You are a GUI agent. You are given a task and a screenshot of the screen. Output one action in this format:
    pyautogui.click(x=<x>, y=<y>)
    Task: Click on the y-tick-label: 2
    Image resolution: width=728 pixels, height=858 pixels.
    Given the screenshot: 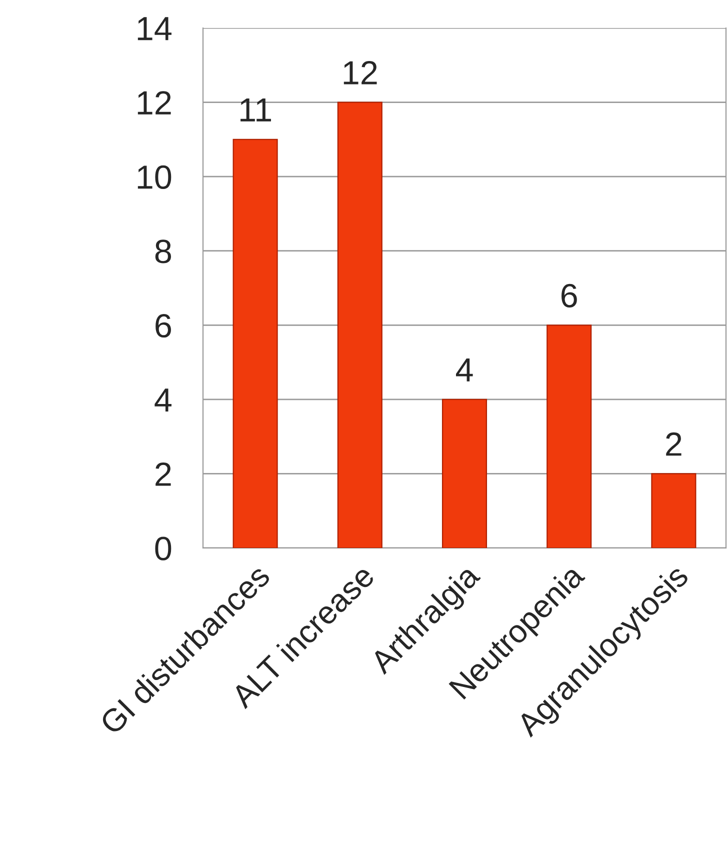 What is the action you would take?
    pyautogui.click(x=163, y=474)
    